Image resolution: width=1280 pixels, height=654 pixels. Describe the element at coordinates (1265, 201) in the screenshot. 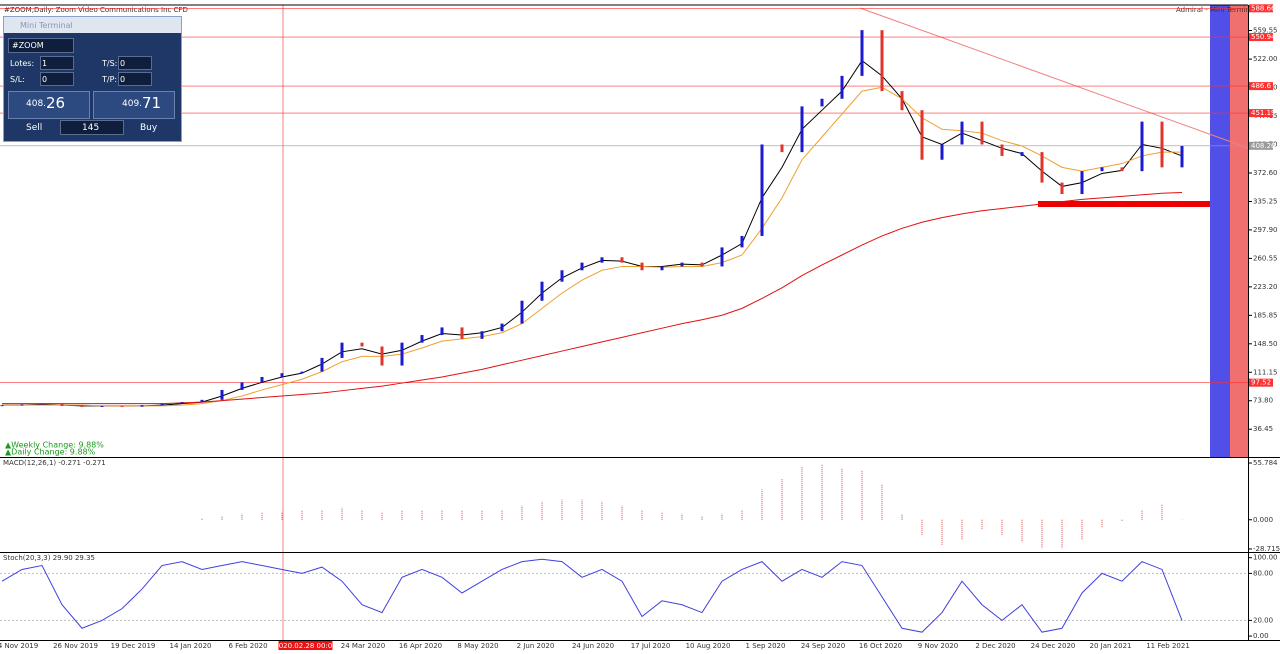

I see `y-tick-label: 335.25` at that location.